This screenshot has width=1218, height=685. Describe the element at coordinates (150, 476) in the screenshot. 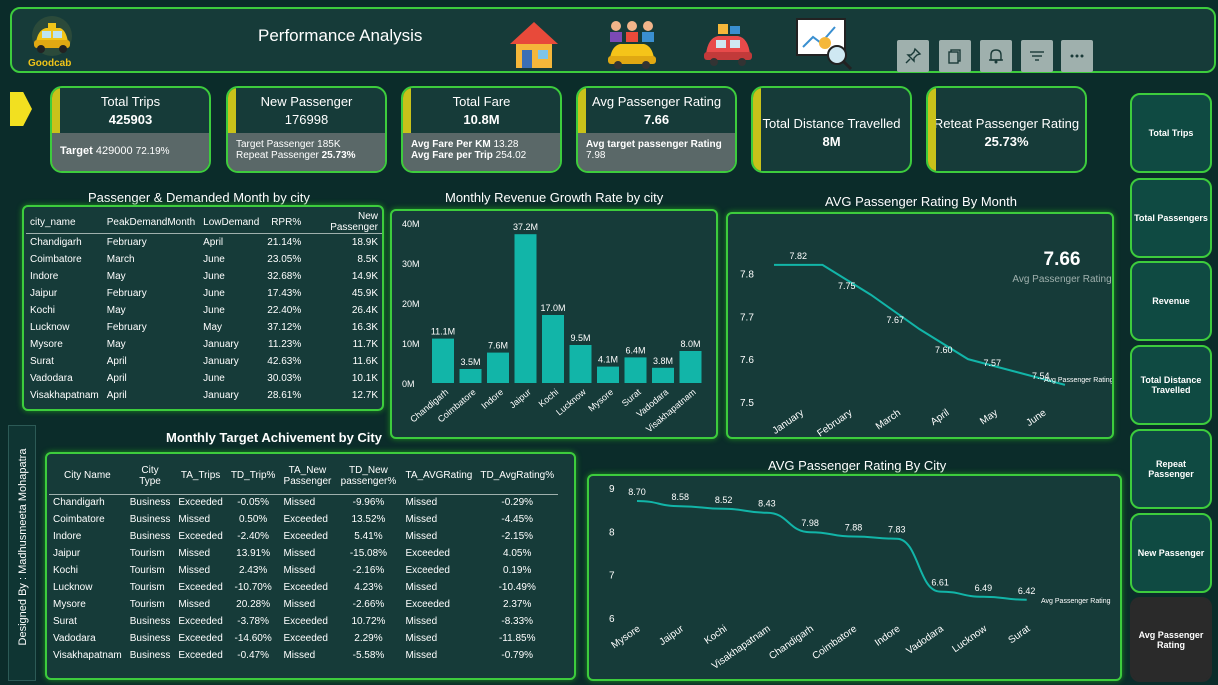

I see `table-header: City Type` at that location.